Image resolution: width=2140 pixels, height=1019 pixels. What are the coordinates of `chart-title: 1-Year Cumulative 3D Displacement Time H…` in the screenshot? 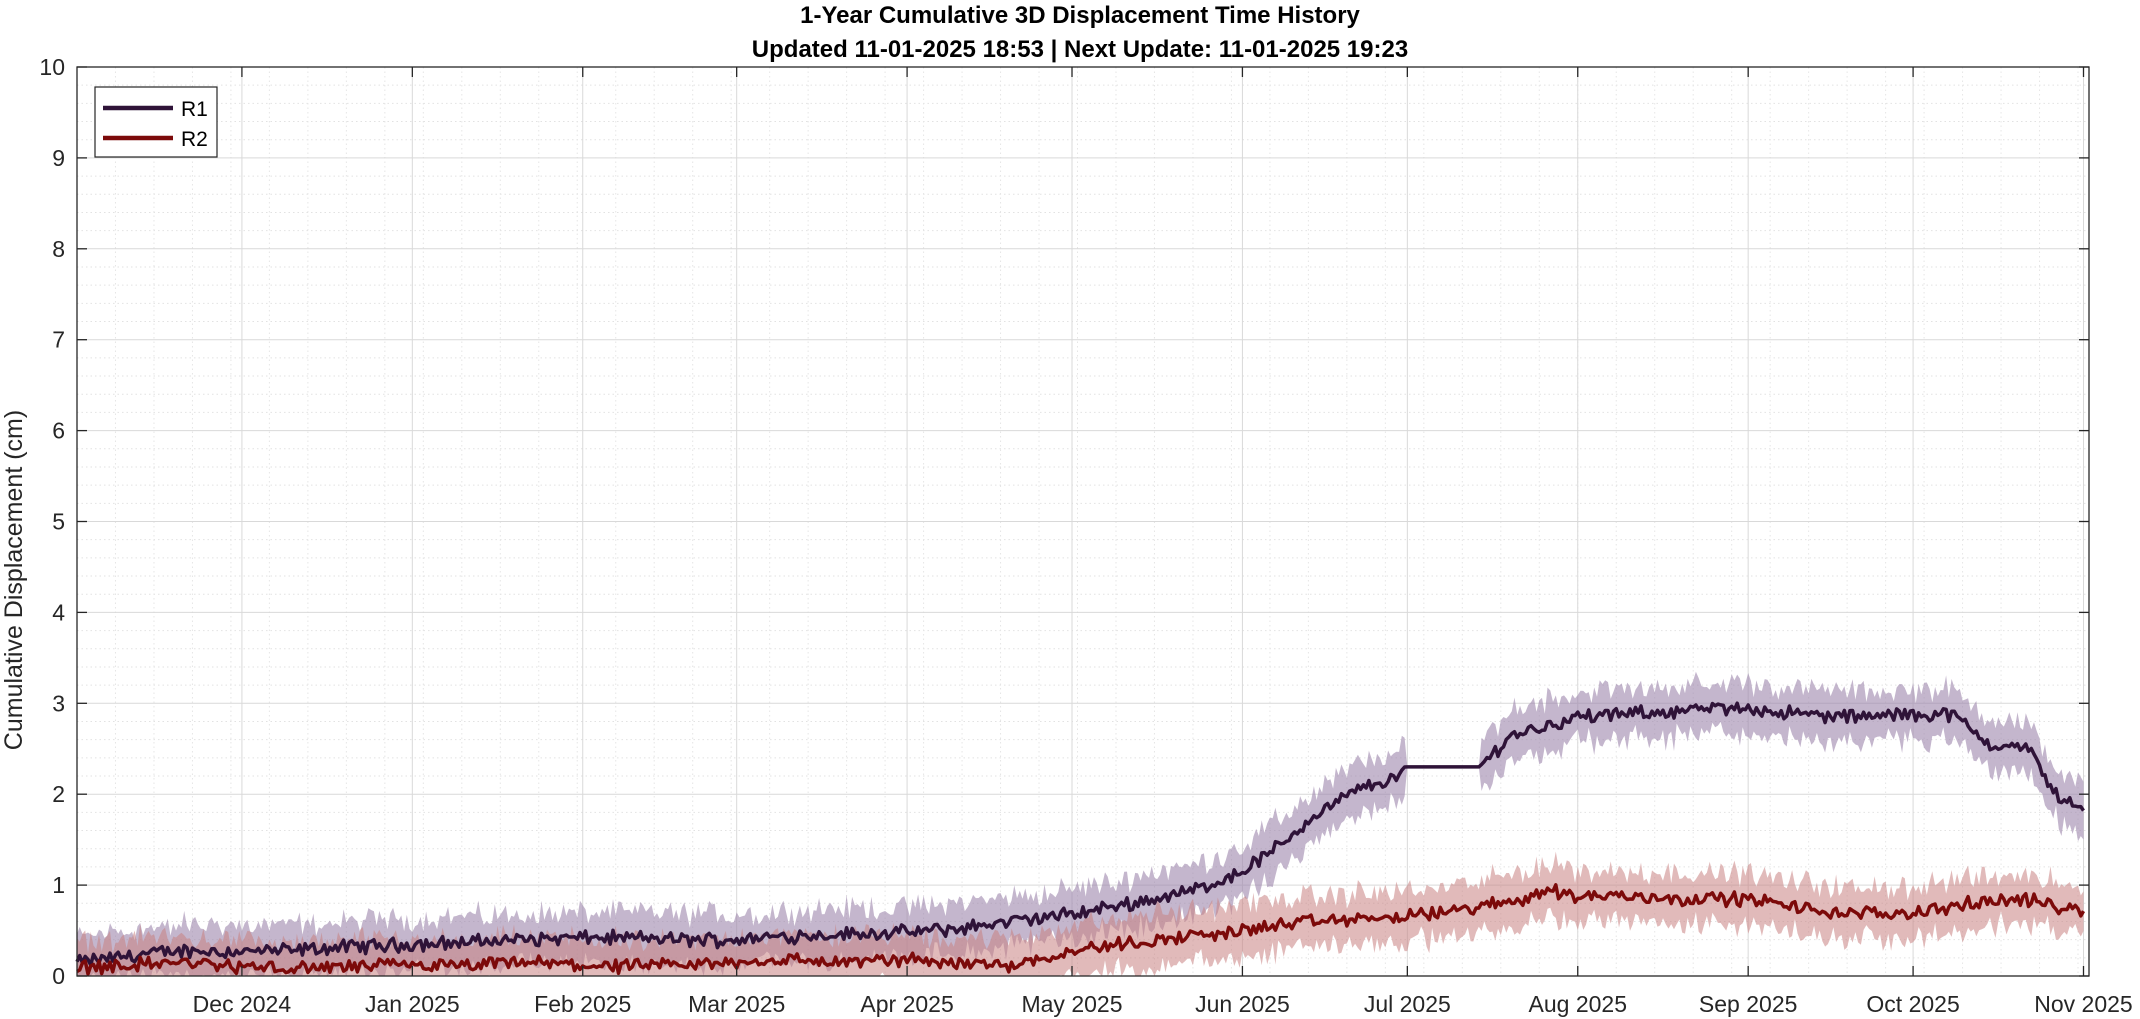 It's located at (1080, 15).